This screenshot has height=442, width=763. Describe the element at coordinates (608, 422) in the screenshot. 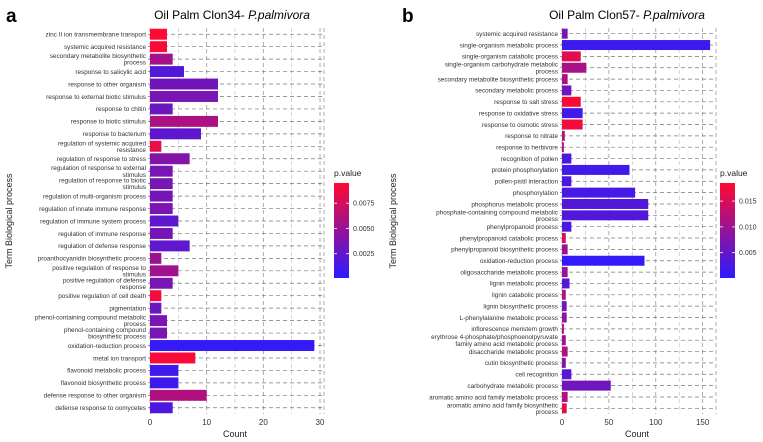

I see `x-tick-label-b: 50` at that location.